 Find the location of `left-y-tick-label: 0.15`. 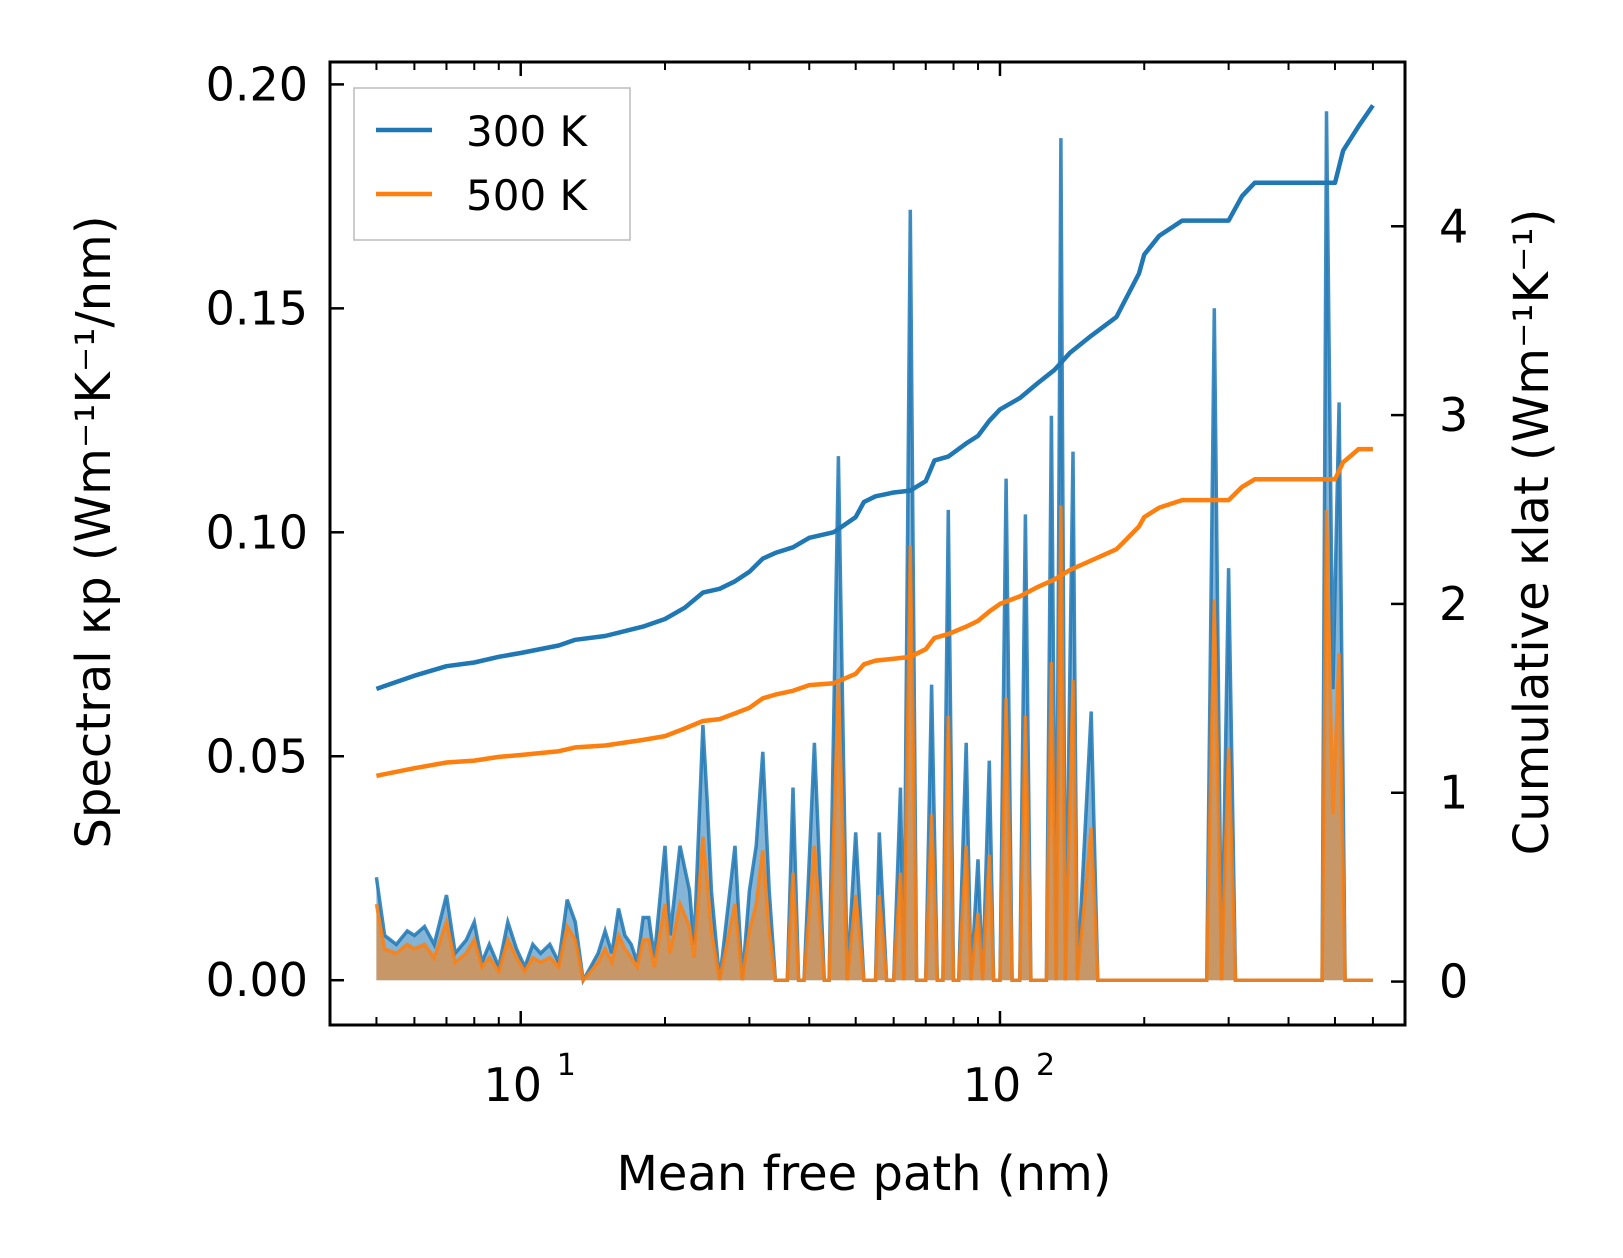

left-y-tick-label: 0.15 is located at coordinates (257, 308).